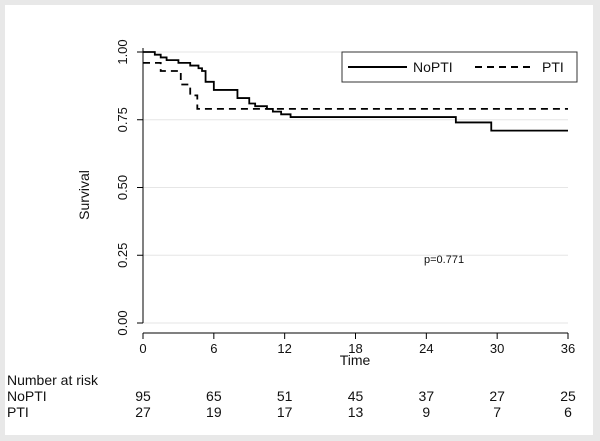 This screenshot has width=600, height=441. What do you see at coordinates (143, 412) in the screenshot?
I see `risk-value-PTI: 27` at bounding box center [143, 412].